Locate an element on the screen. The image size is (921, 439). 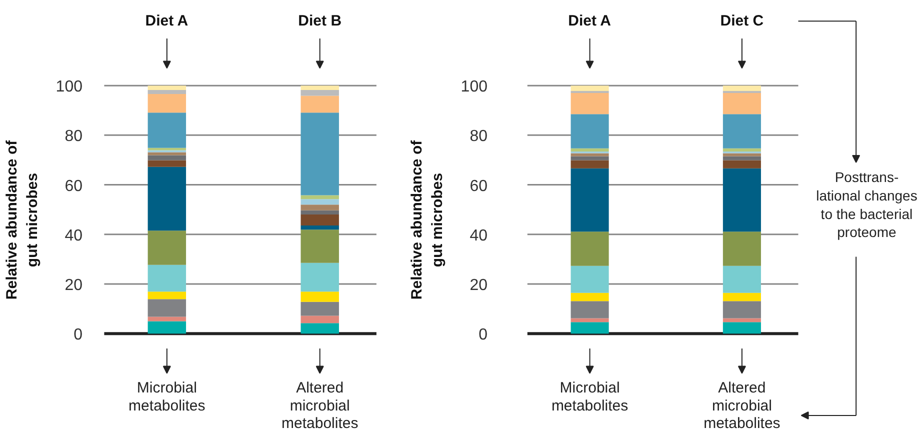
x-tick-label: Diet C is located at coordinates (742, 21).